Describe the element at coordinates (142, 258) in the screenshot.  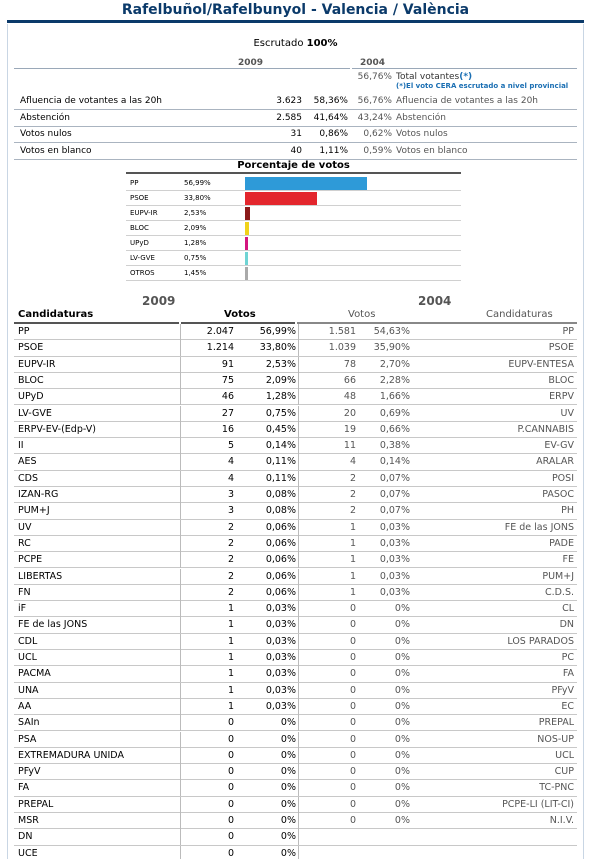
I see `vote-chart-party: LV-GVE` at that location.